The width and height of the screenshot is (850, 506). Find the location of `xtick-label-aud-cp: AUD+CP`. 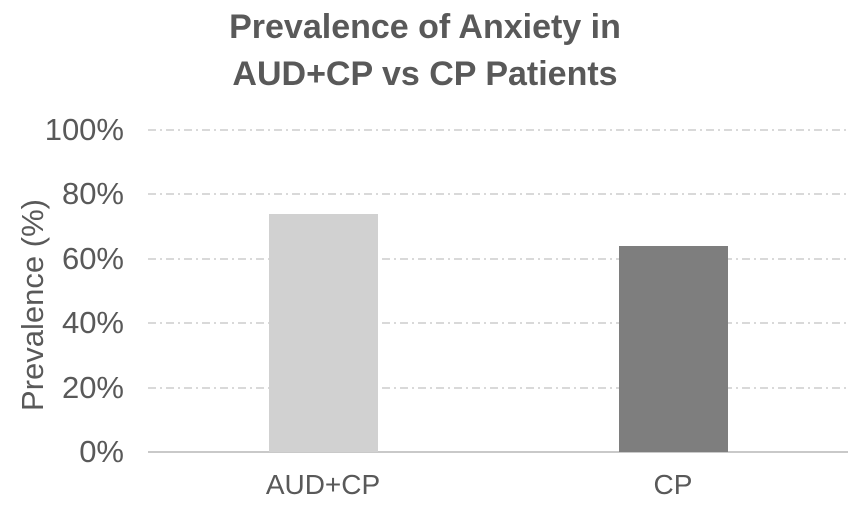

xtick-label-aud-cp: AUD+CP is located at coordinates (323, 484).